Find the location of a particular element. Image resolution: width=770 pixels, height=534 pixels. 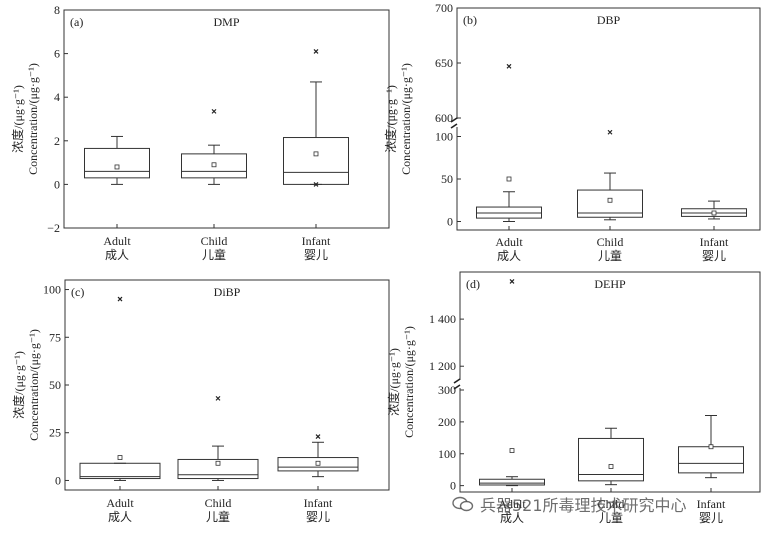

y-tick-label: −2 is located at coordinates (53, 228).